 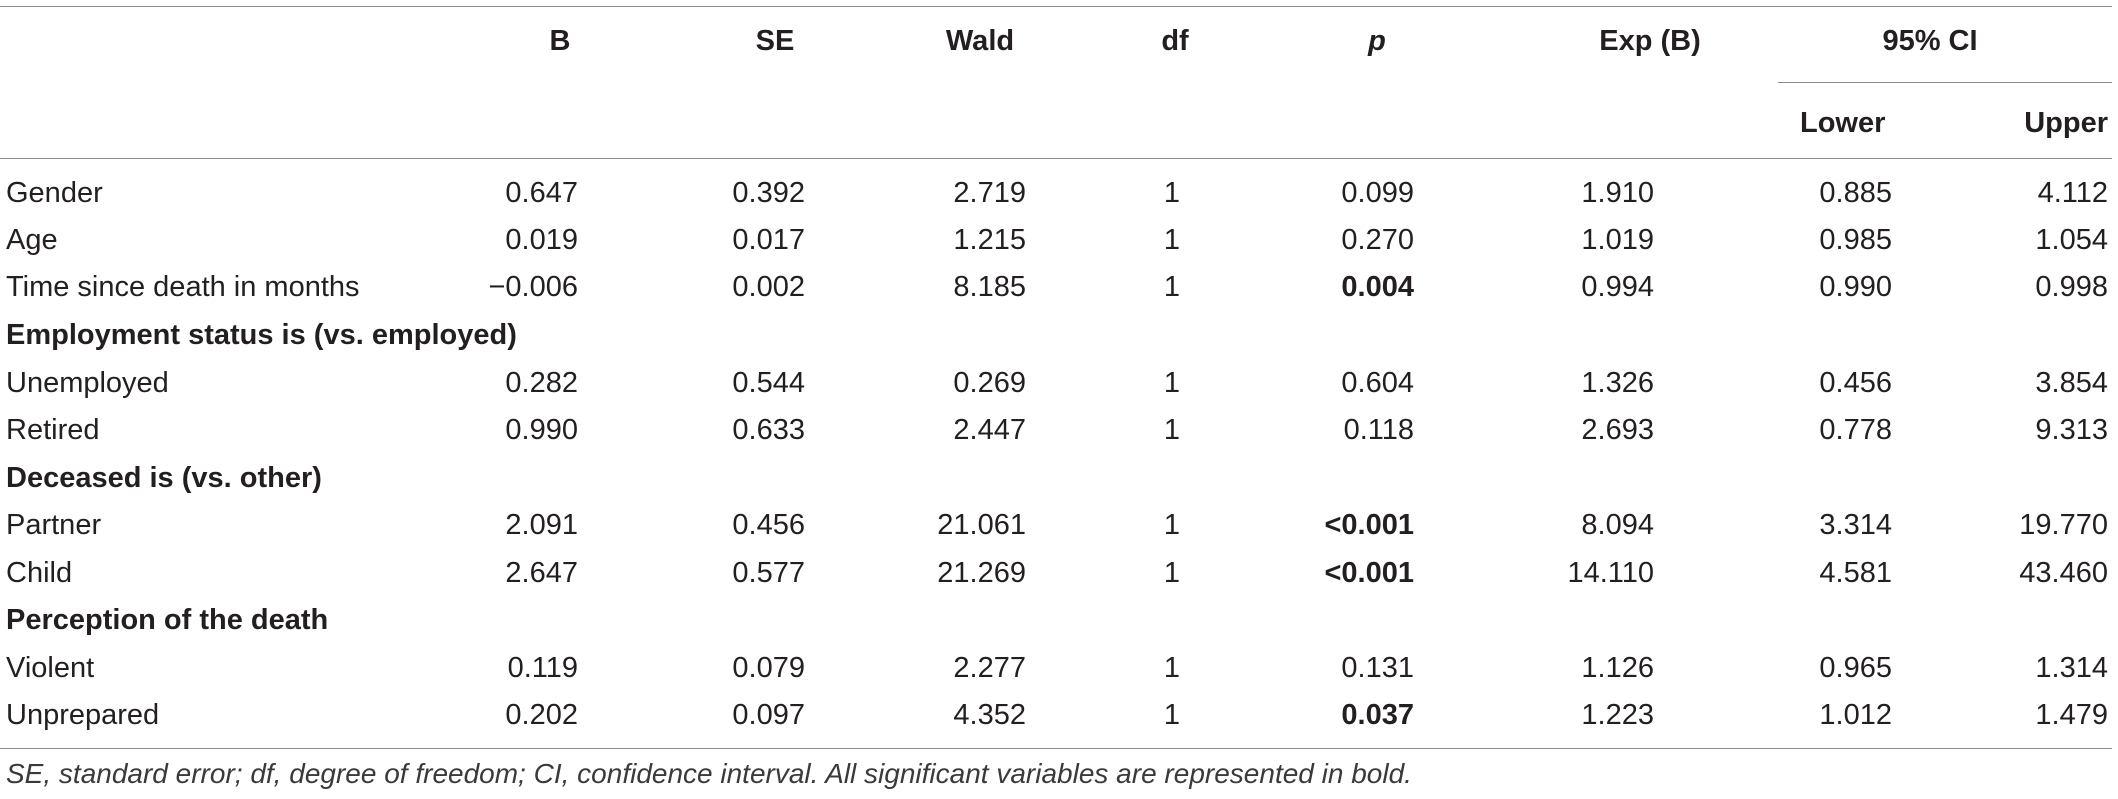 I want to click on cell-b: 2.091, so click(x=541, y=525).